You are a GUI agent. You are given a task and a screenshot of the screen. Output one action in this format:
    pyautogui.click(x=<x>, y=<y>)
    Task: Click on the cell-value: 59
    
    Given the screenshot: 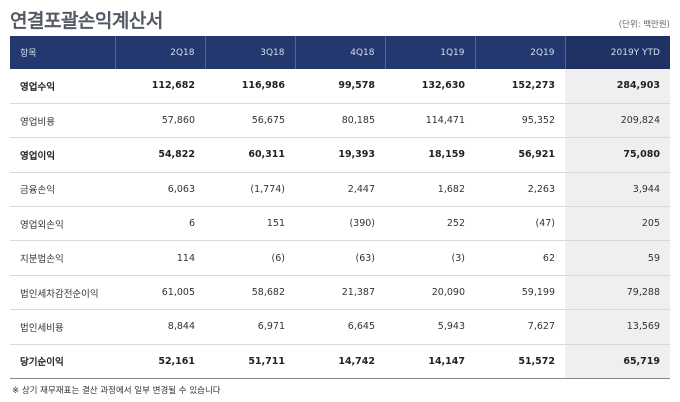 What is the action you would take?
    pyautogui.click(x=617, y=258)
    